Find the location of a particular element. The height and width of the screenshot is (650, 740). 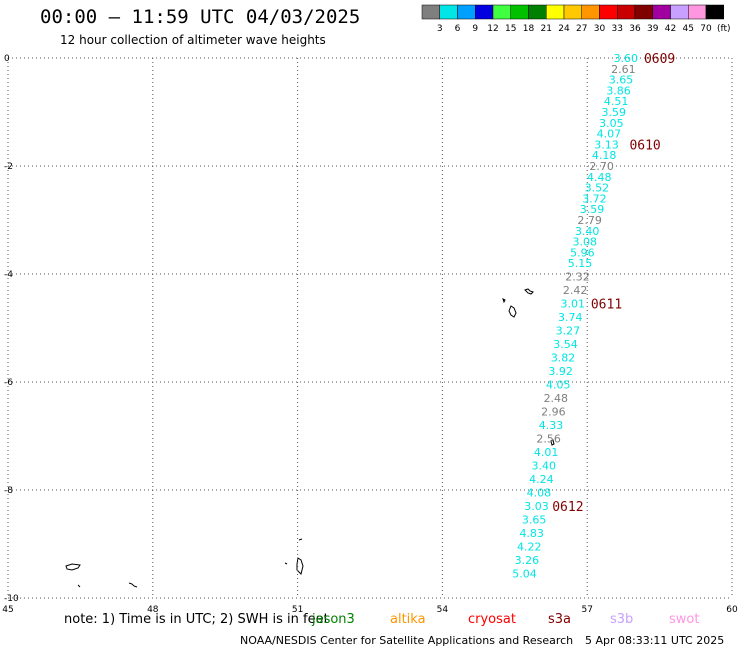

colorbar-tick-label: 3 is located at coordinates (440, 29).